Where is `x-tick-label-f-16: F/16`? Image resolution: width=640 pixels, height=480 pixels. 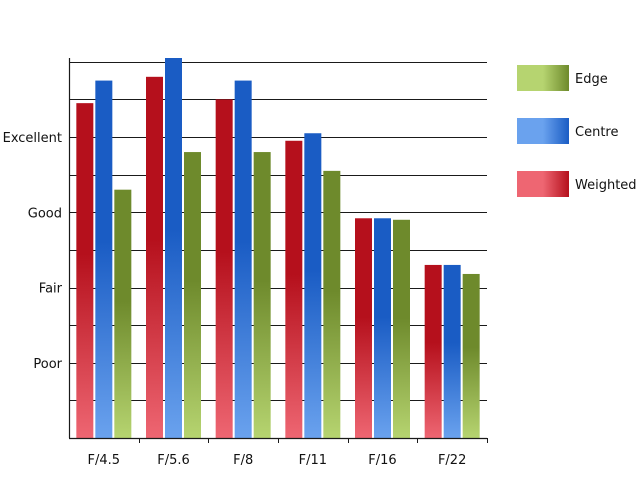 x-tick-label-f-16: F/16 is located at coordinates (382, 460).